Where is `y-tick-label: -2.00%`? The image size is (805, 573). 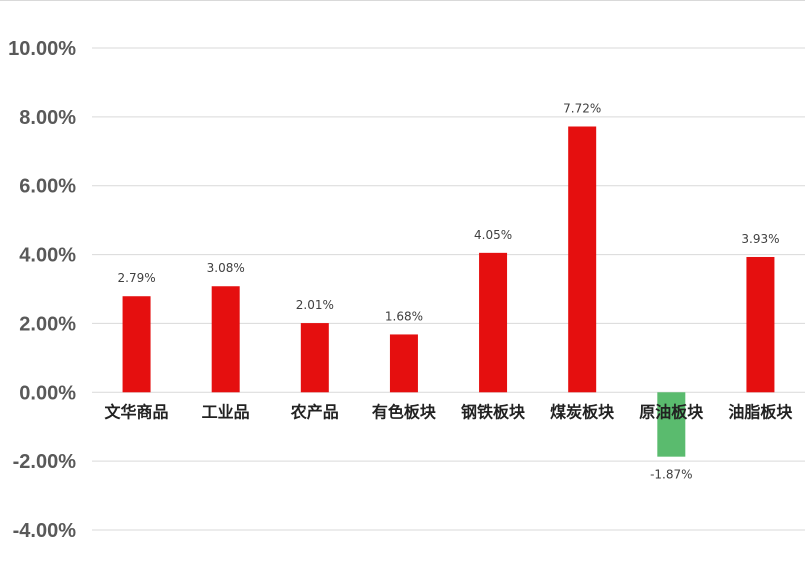
y-tick-label: -2.00% is located at coordinates (45, 462).